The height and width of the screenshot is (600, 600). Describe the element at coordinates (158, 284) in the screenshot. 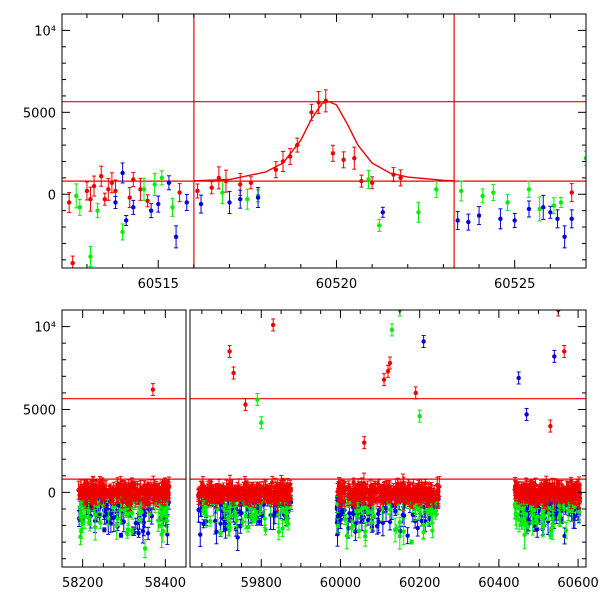

I see `x-tick-label: 60515` at that location.